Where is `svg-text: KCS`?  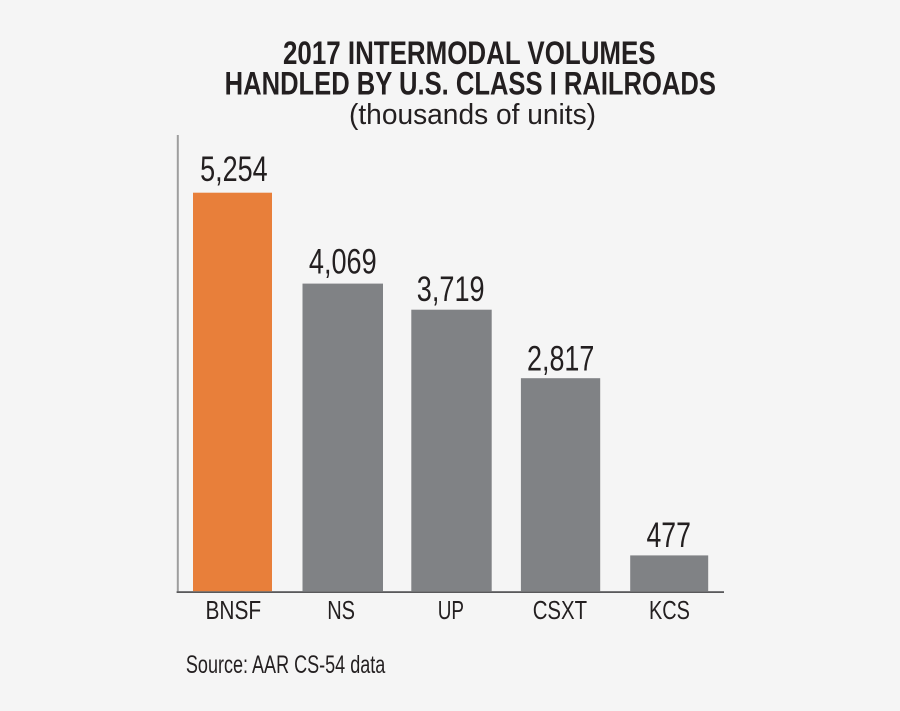
svg-text: KCS is located at coordinates (669, 610).